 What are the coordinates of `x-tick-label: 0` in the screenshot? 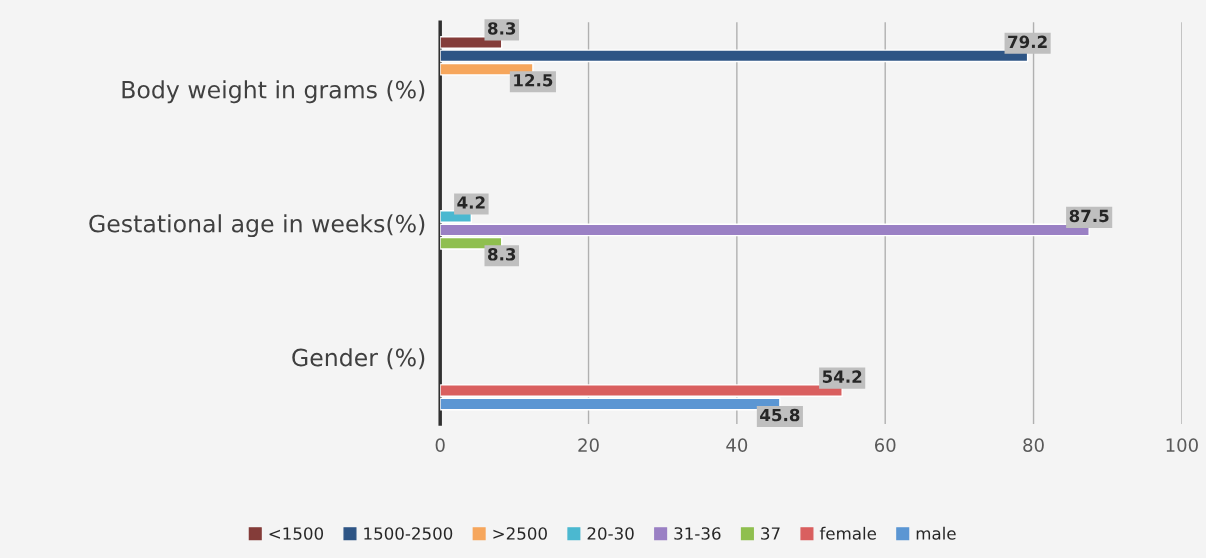 It's located at (440, 445).